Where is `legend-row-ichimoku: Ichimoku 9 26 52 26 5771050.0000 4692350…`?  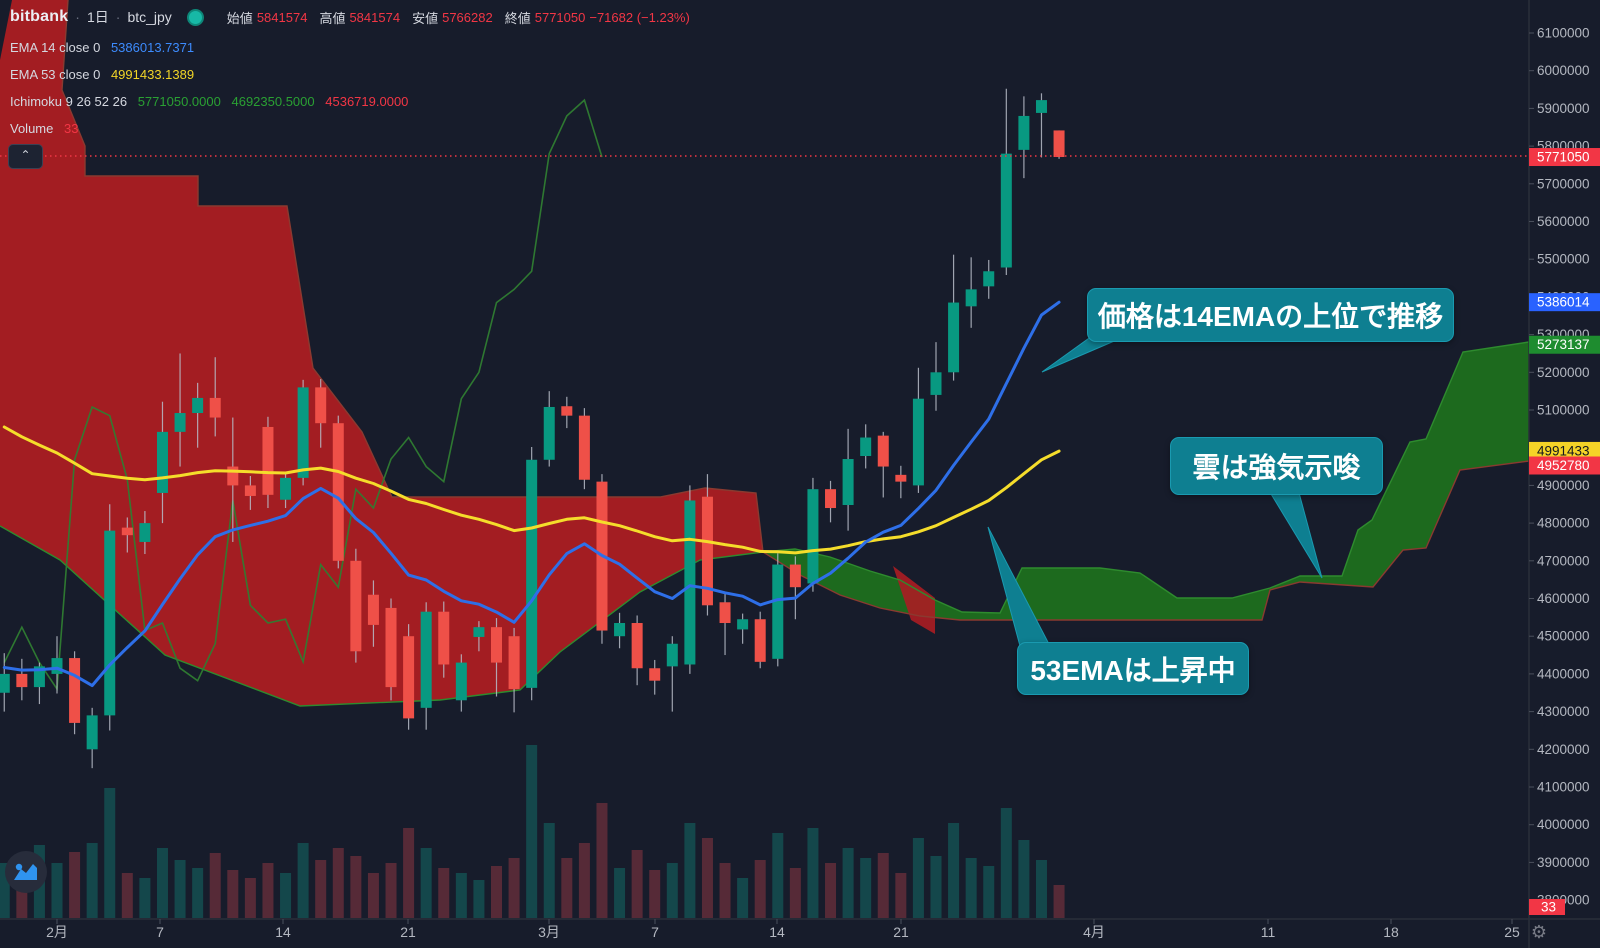 legend-row-ichimoku: Ichimoku 9 26 52 26 5771050.0000 4692350… is located at coordinates (212, 101).